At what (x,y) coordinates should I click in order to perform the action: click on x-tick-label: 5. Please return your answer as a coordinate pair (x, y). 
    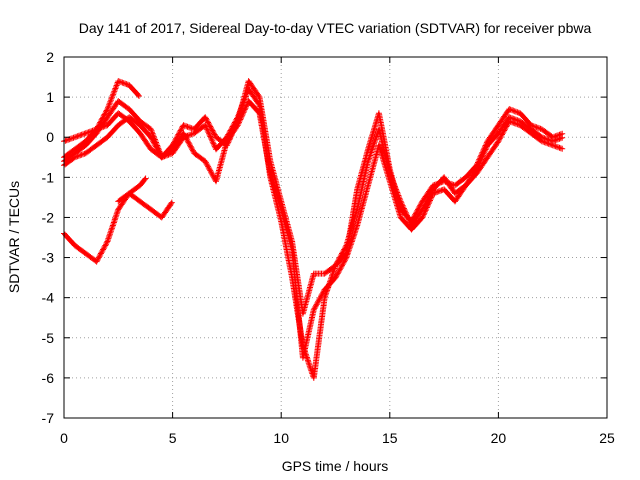
    Looking at the image, I should click on (173, 438).